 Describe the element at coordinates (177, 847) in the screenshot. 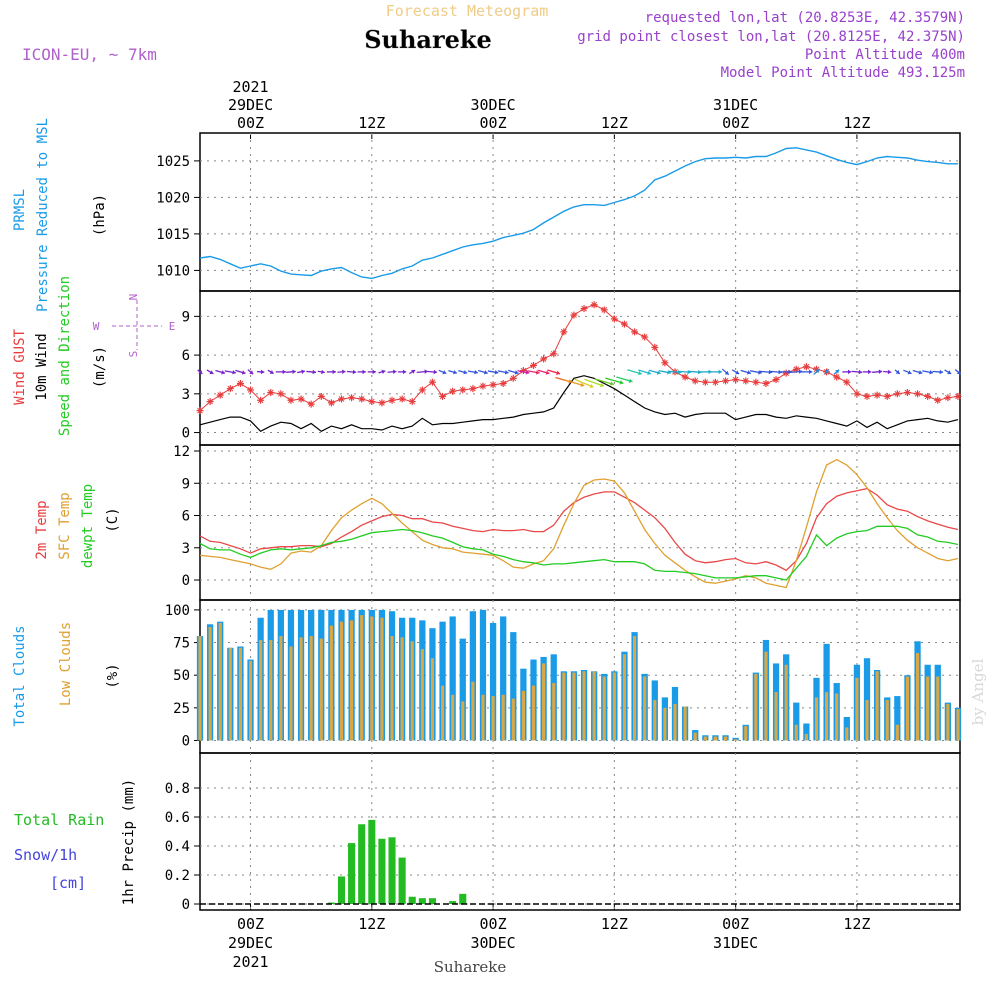

I see `y-tick-label: 0.4` at that location.